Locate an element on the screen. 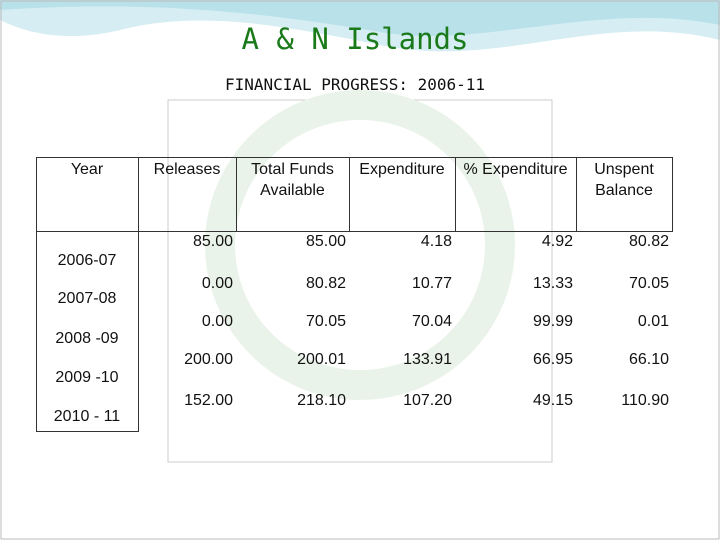 This screenshot has height=540, width=720. value-cell: 200.00 is located at coordinates (208, 359).